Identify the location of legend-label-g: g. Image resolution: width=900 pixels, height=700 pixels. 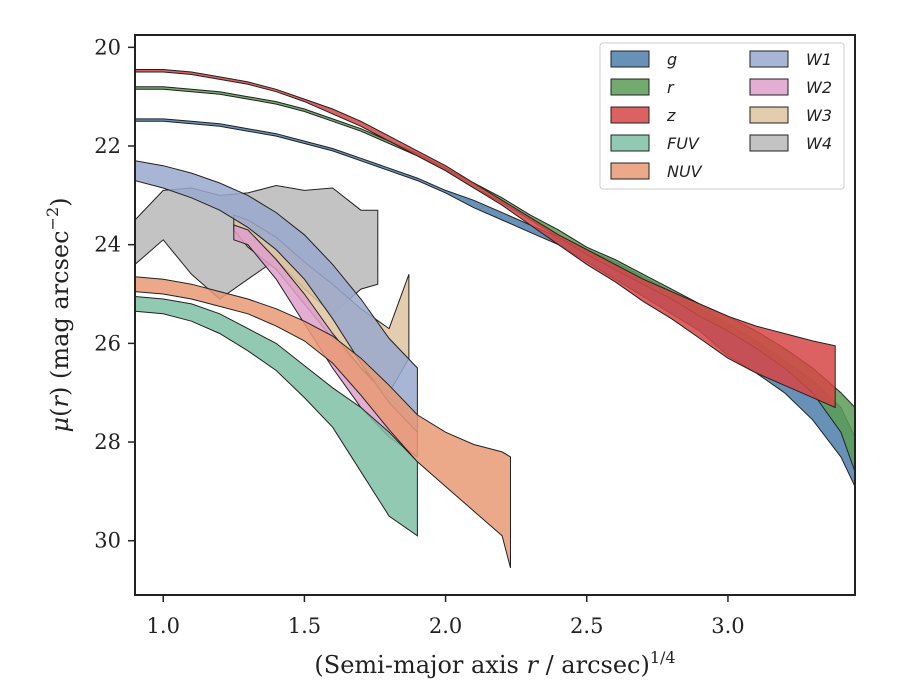
(672, 59).